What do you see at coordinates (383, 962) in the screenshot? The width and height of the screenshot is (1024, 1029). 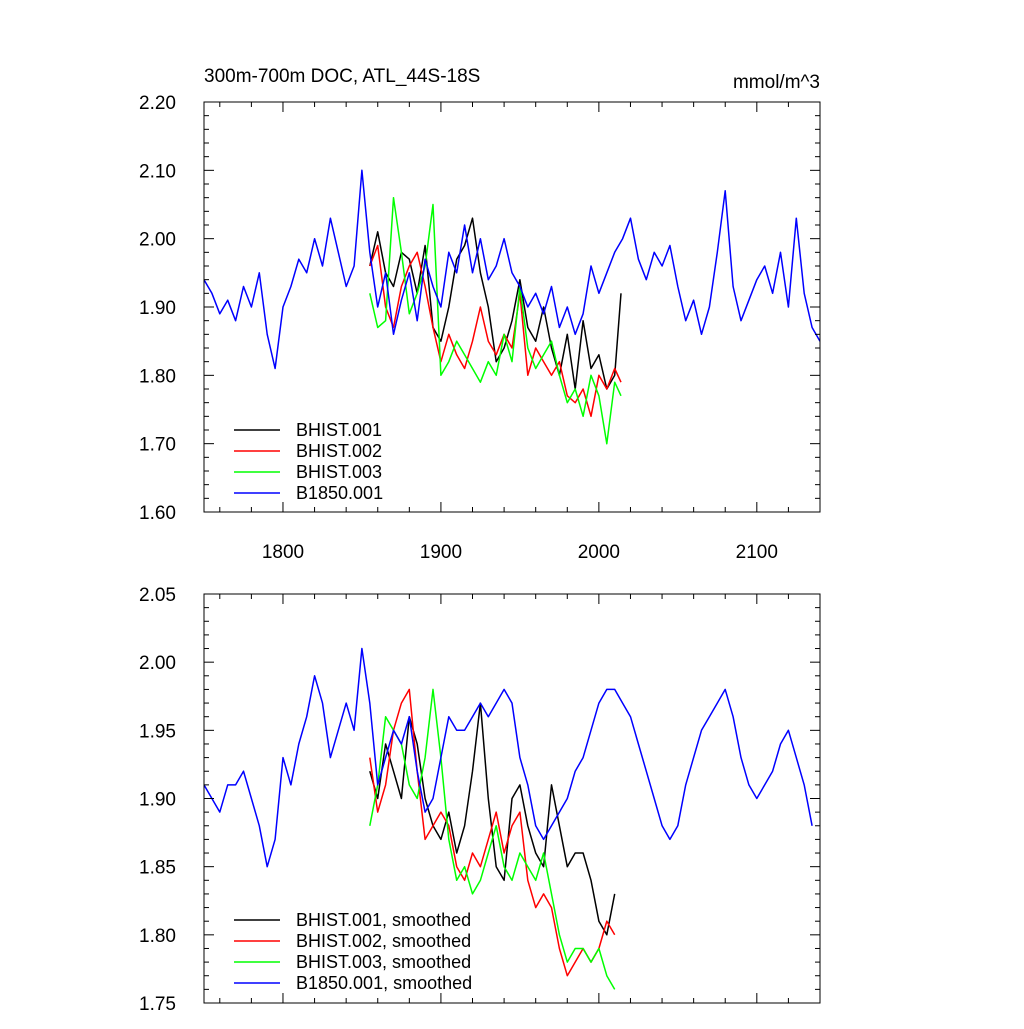 I see `legend-label: BHIST.003, smoothed` at bounding box center [383, 962].